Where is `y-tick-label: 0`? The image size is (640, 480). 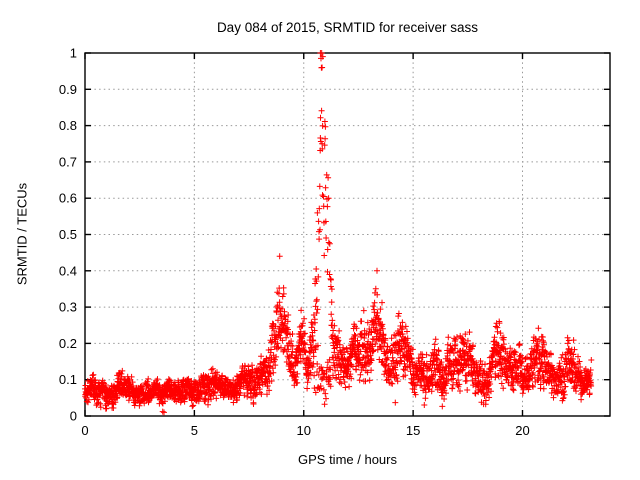
y-tick-label: 0 is located at coordinates (73, 416).